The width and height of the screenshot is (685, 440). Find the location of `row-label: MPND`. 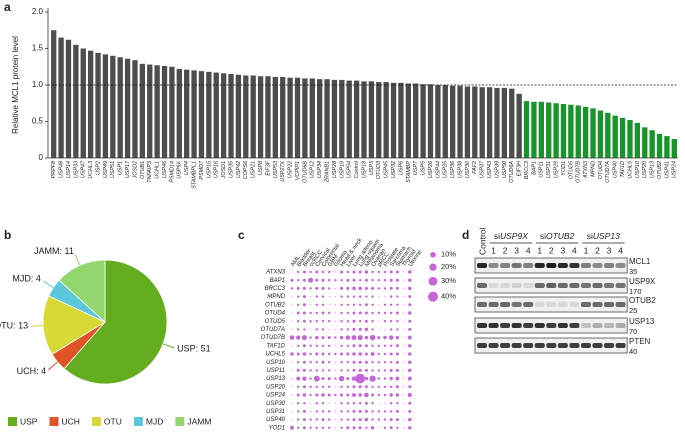

row-label: MPND is located at coordinates (276, 297).